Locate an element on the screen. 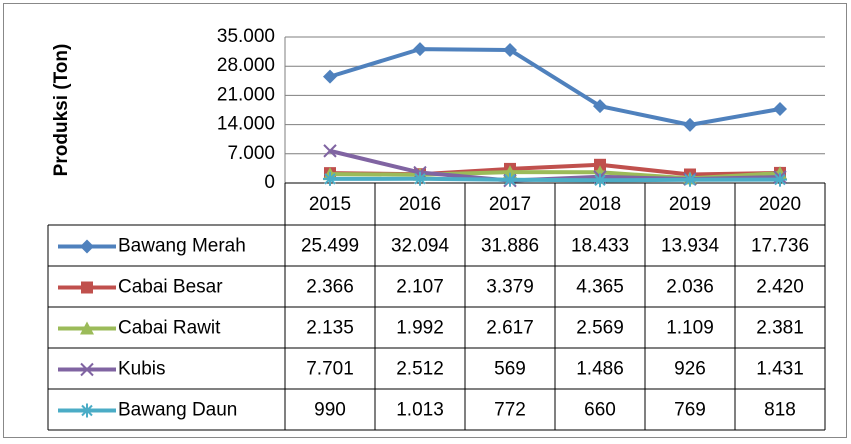 This screenshot has width=851, height=444. table-cell: 1.013 is located at coordinates (420, 410).